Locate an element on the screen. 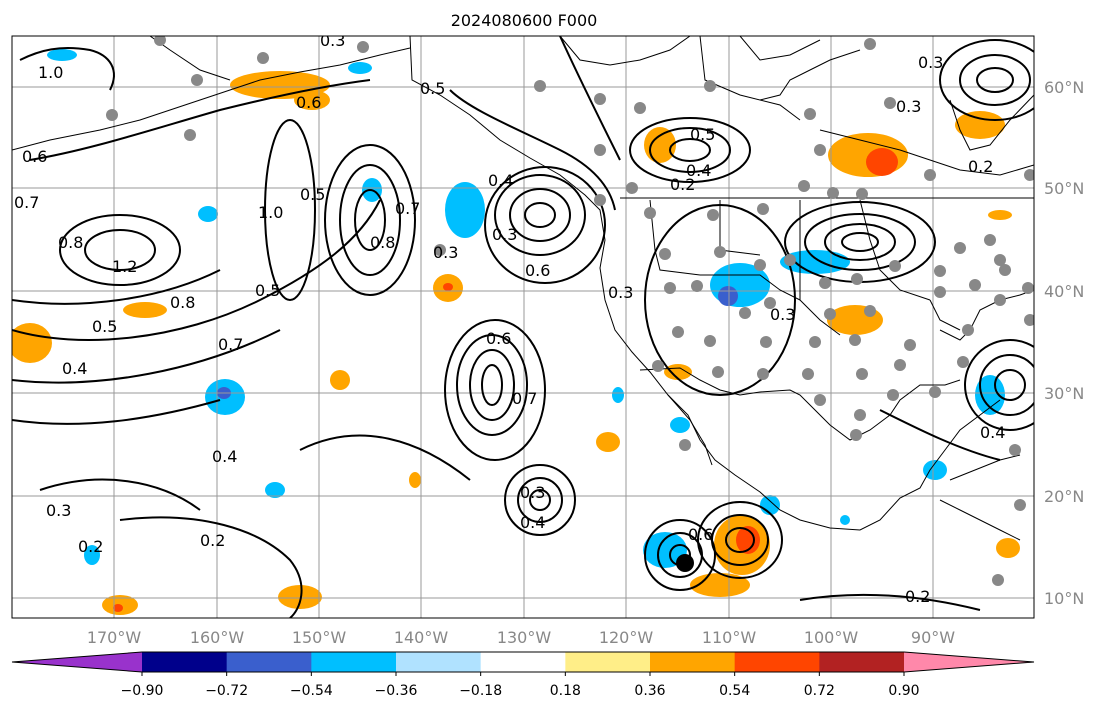 The image size is (1105, 712). lon-label: 150°W is located at coordinates (319, 637).